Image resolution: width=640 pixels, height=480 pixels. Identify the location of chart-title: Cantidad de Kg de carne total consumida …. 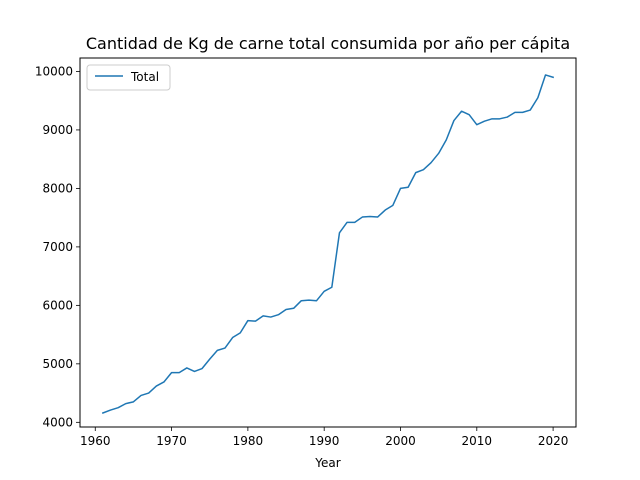
(328, 43).